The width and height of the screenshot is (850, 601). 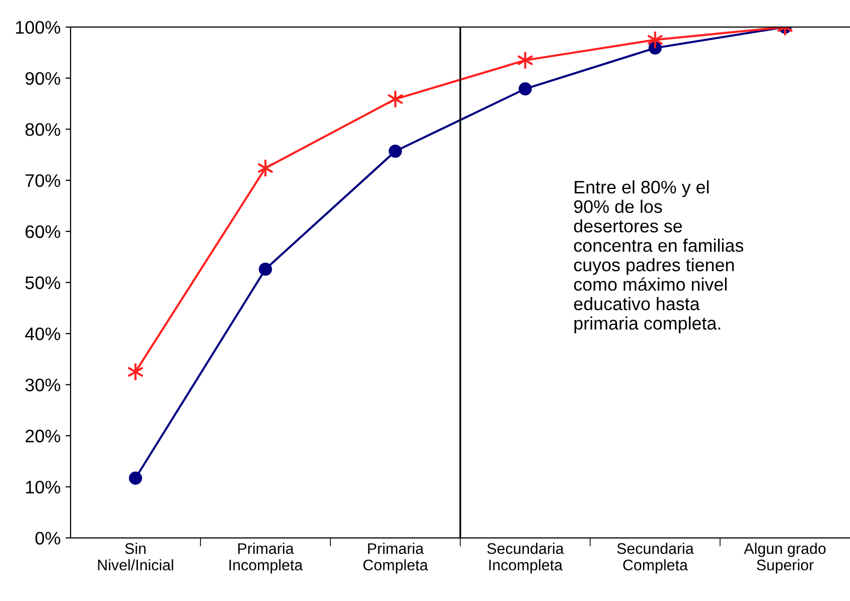 What do you see at coordinates (785, 558) in the screenshot?
I see `x-tick-label: Algun grado Superior` at bounding box center [785, 558].